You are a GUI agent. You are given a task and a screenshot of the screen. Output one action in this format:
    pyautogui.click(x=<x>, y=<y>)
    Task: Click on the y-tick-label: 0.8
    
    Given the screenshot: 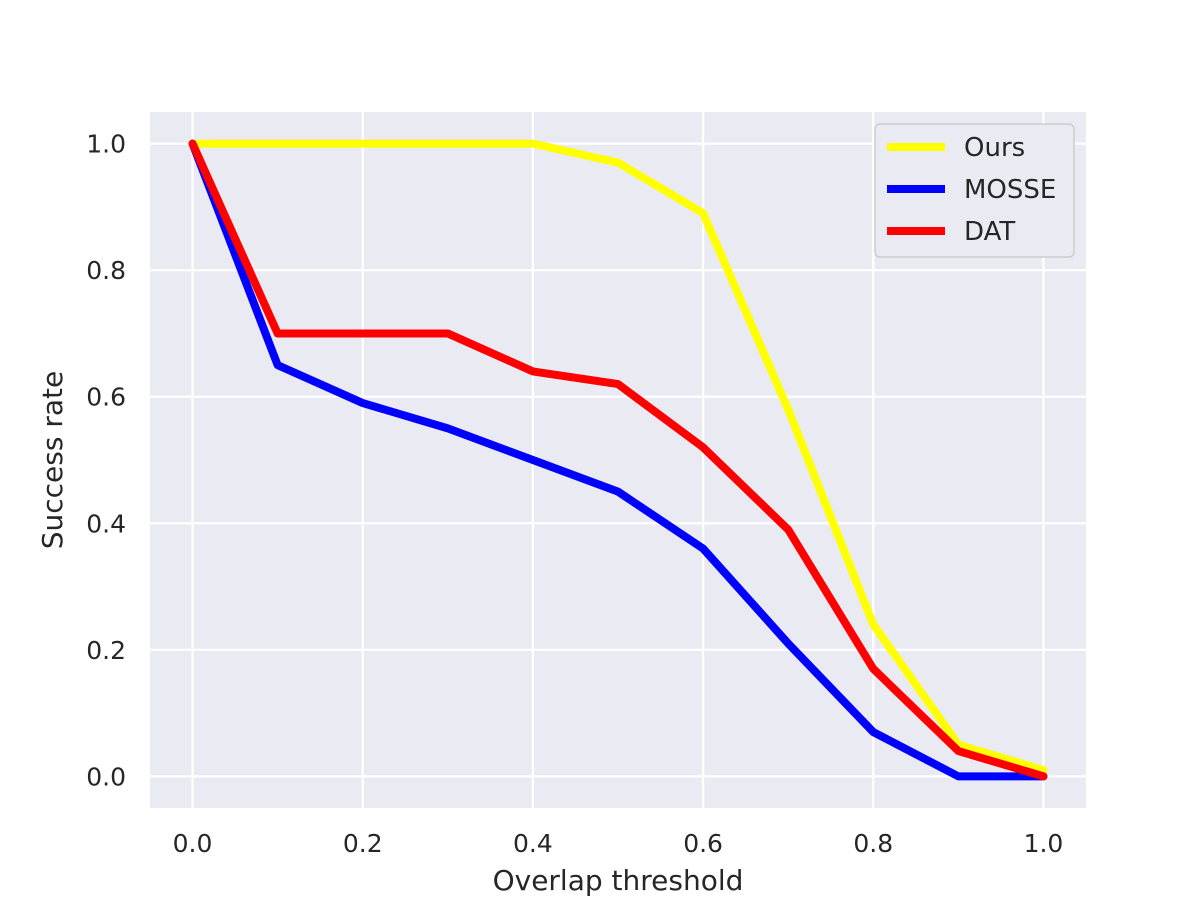 What is the action you would take?
    pyautogui.click(x=106, y=270)
    